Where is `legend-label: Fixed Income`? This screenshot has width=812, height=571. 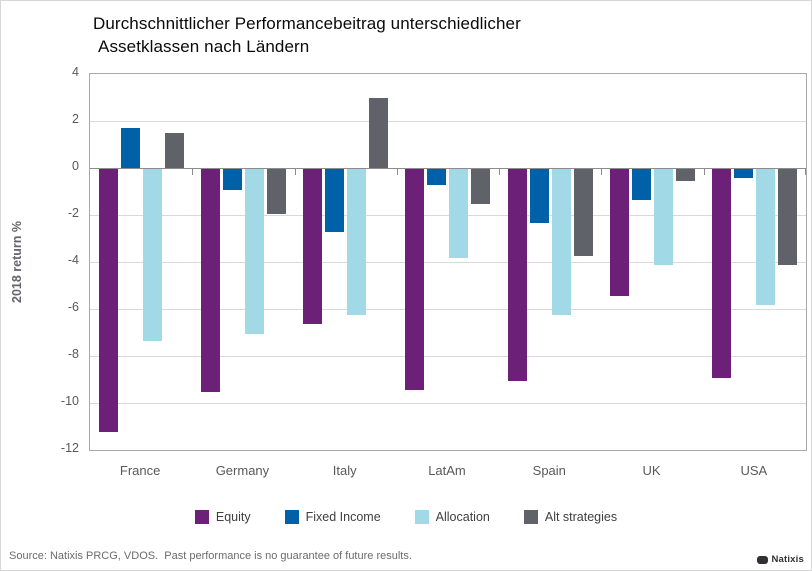
legend-label: Fixed Income is located at coordinates (343, 517).